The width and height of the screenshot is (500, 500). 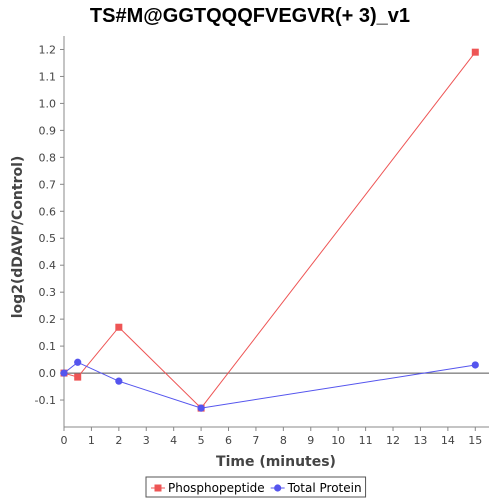 I want to click on x-tick-label: 8, so click(x=283, y=440).